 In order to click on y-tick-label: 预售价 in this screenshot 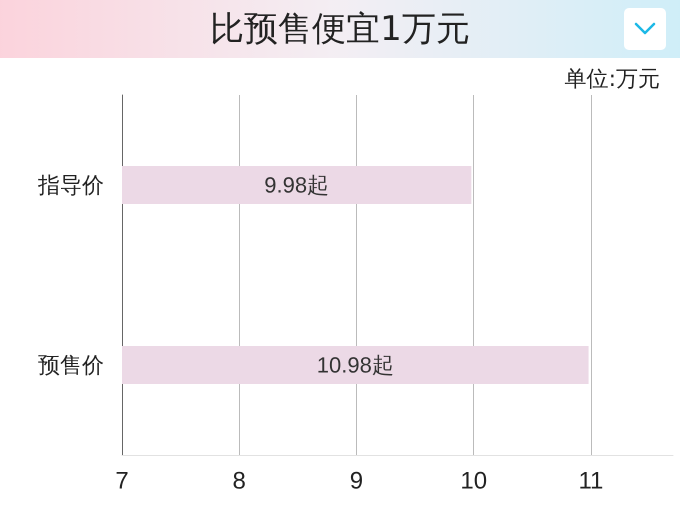, I will do `click(71, 365)`.